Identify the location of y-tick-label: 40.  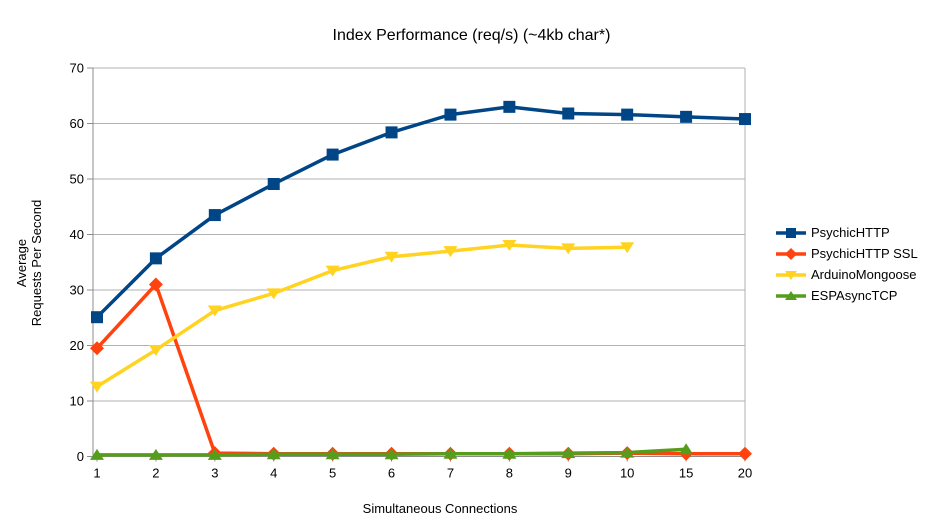
(77, 234).